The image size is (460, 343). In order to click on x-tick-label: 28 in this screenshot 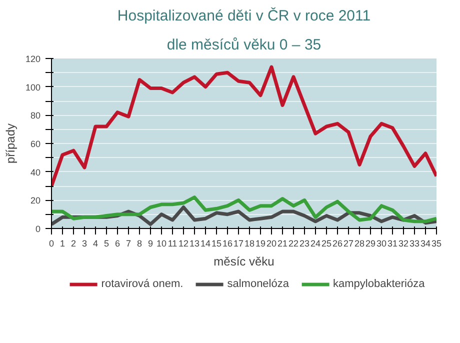, I will do `click(359, 243)`.